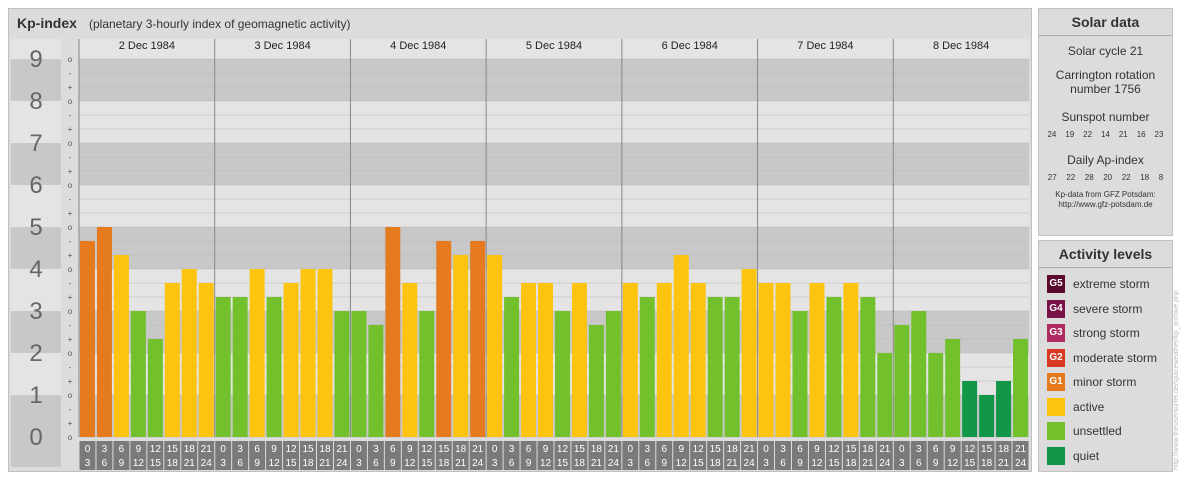 The image size is (1184, 480). I want to click on level-label: quiet, so click(1086, 455).